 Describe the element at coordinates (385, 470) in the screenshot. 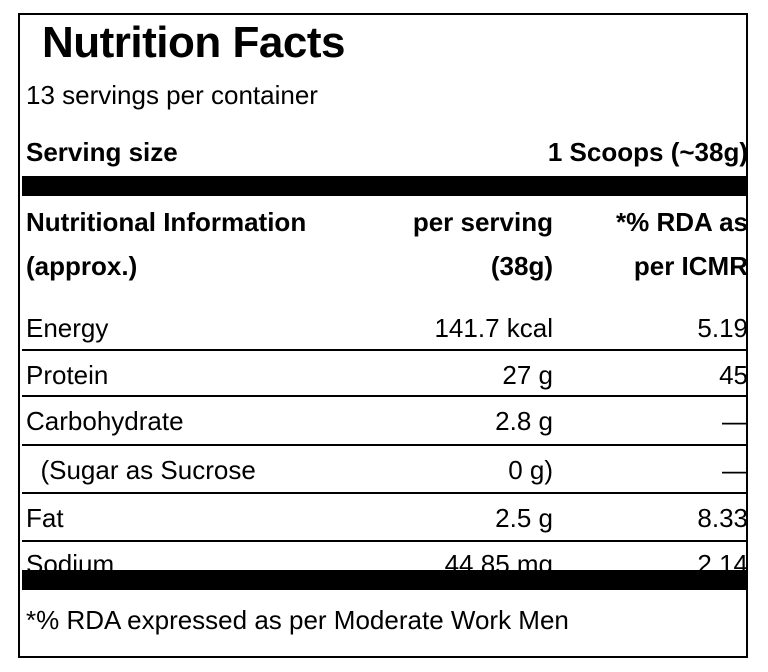

I see `nutrient-row-sugar: (Sugar as Sucrose 0 g) —` at that location.